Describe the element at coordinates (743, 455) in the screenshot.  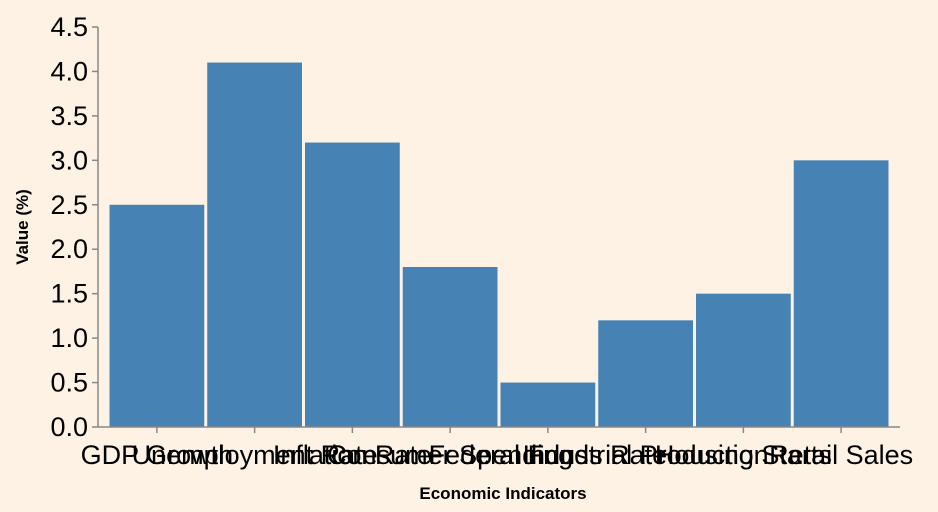
I see `x-tick-label: Housing Starts` at that location.